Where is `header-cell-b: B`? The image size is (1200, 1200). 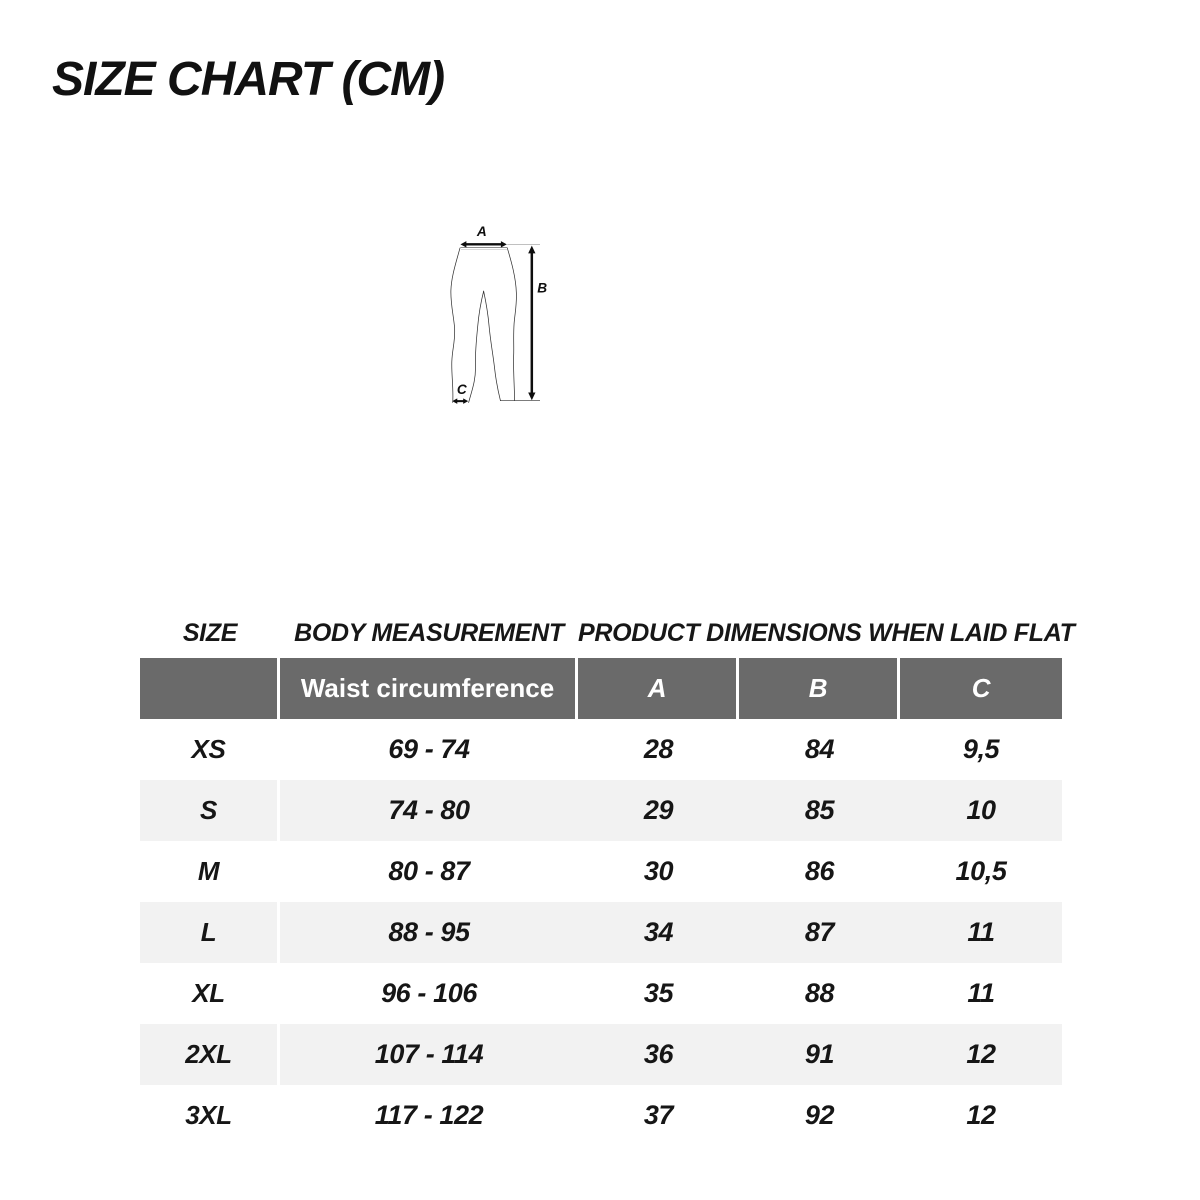 header-cell-b: B is located at coordinates (819, 688).